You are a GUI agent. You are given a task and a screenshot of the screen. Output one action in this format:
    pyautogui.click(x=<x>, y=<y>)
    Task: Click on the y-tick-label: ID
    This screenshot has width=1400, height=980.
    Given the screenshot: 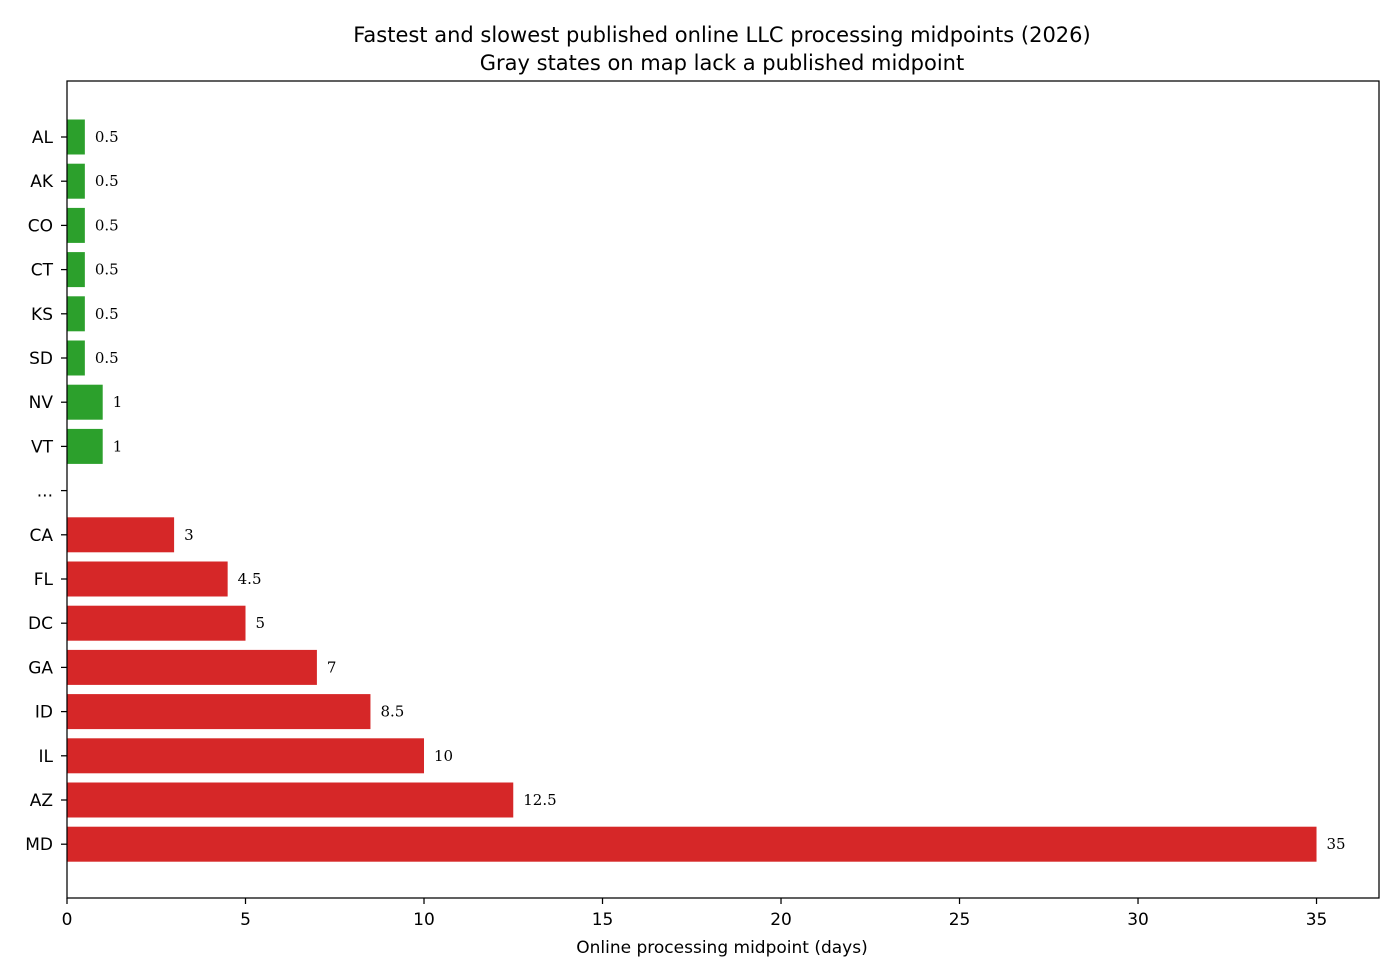 What is the action you would take?
    pyautogui.click(x=44, y=713)
    